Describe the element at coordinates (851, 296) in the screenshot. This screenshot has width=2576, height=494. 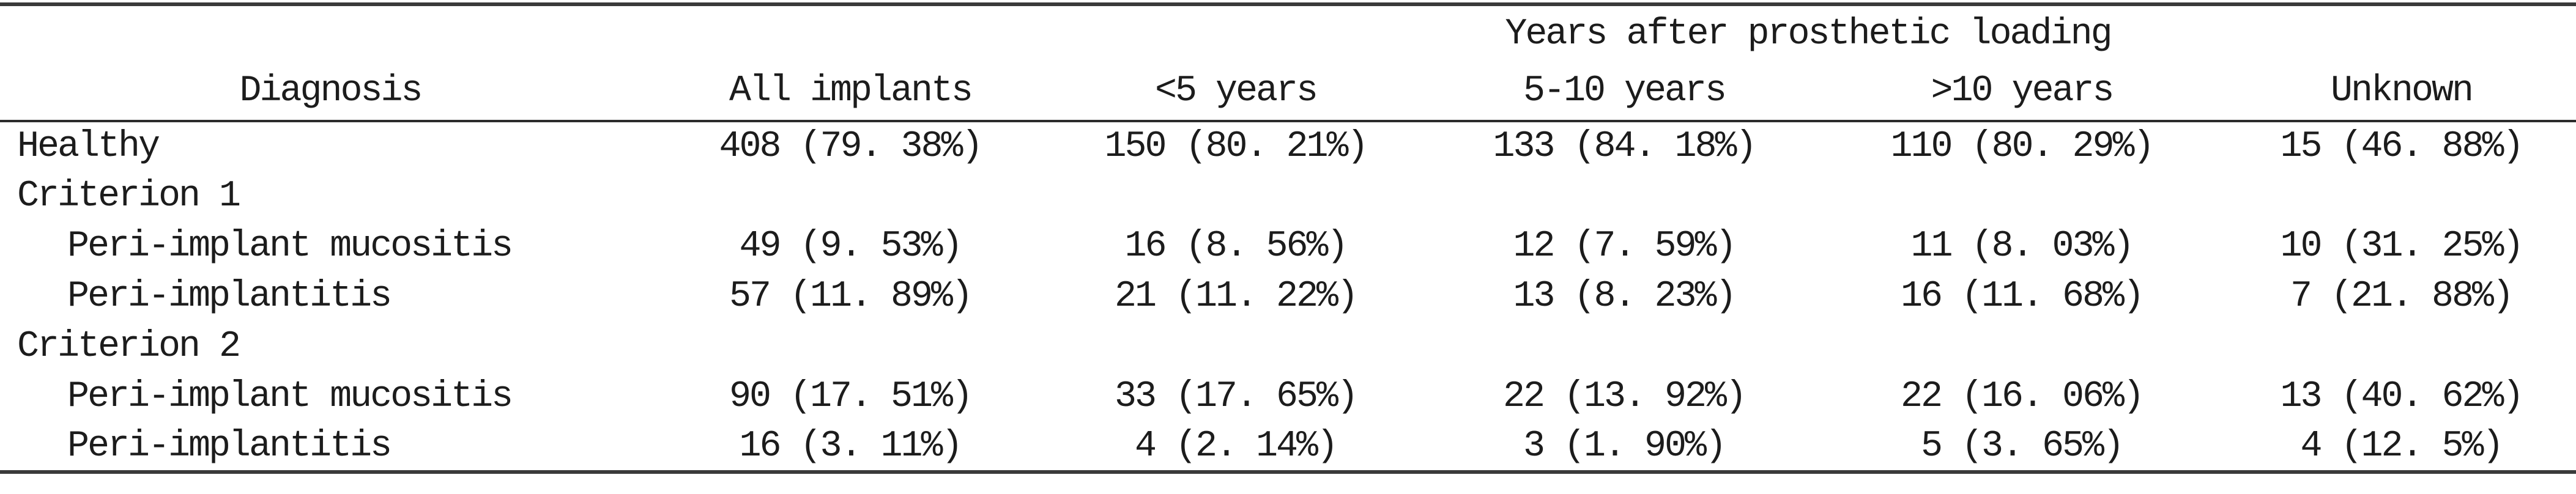
I see `cell-value: 57 (11. 89%)` at that location.